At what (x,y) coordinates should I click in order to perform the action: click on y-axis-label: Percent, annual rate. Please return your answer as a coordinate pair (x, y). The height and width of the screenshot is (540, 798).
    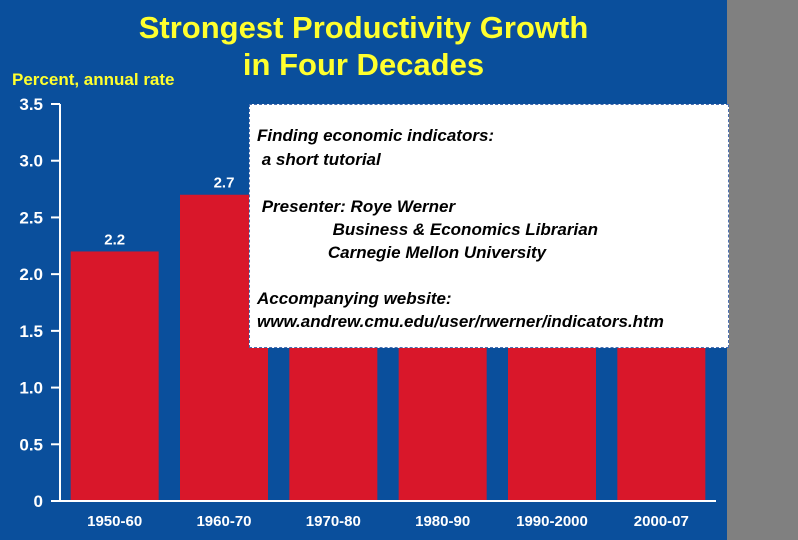
    Looking at the image, I should click on (93, 79).